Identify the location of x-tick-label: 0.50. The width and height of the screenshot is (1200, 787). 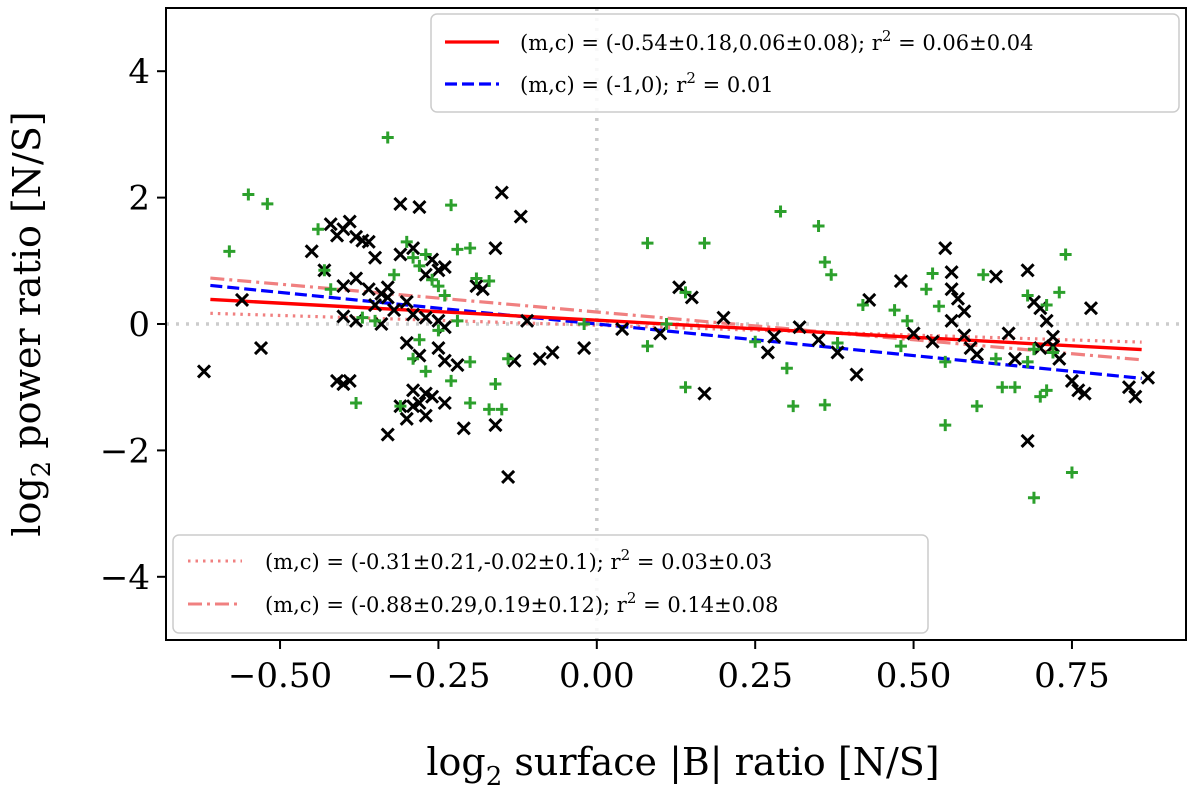
(914, 676).